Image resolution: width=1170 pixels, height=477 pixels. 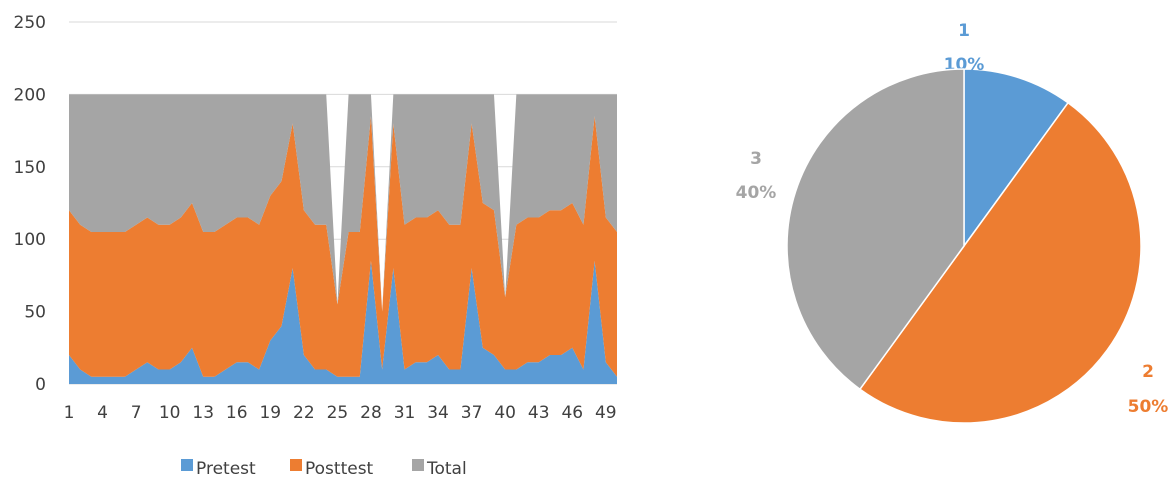 What do you see at coordinates (343, 322) in the screenshot?
I see `area-series-pretest` at bounding box center [343, 322].